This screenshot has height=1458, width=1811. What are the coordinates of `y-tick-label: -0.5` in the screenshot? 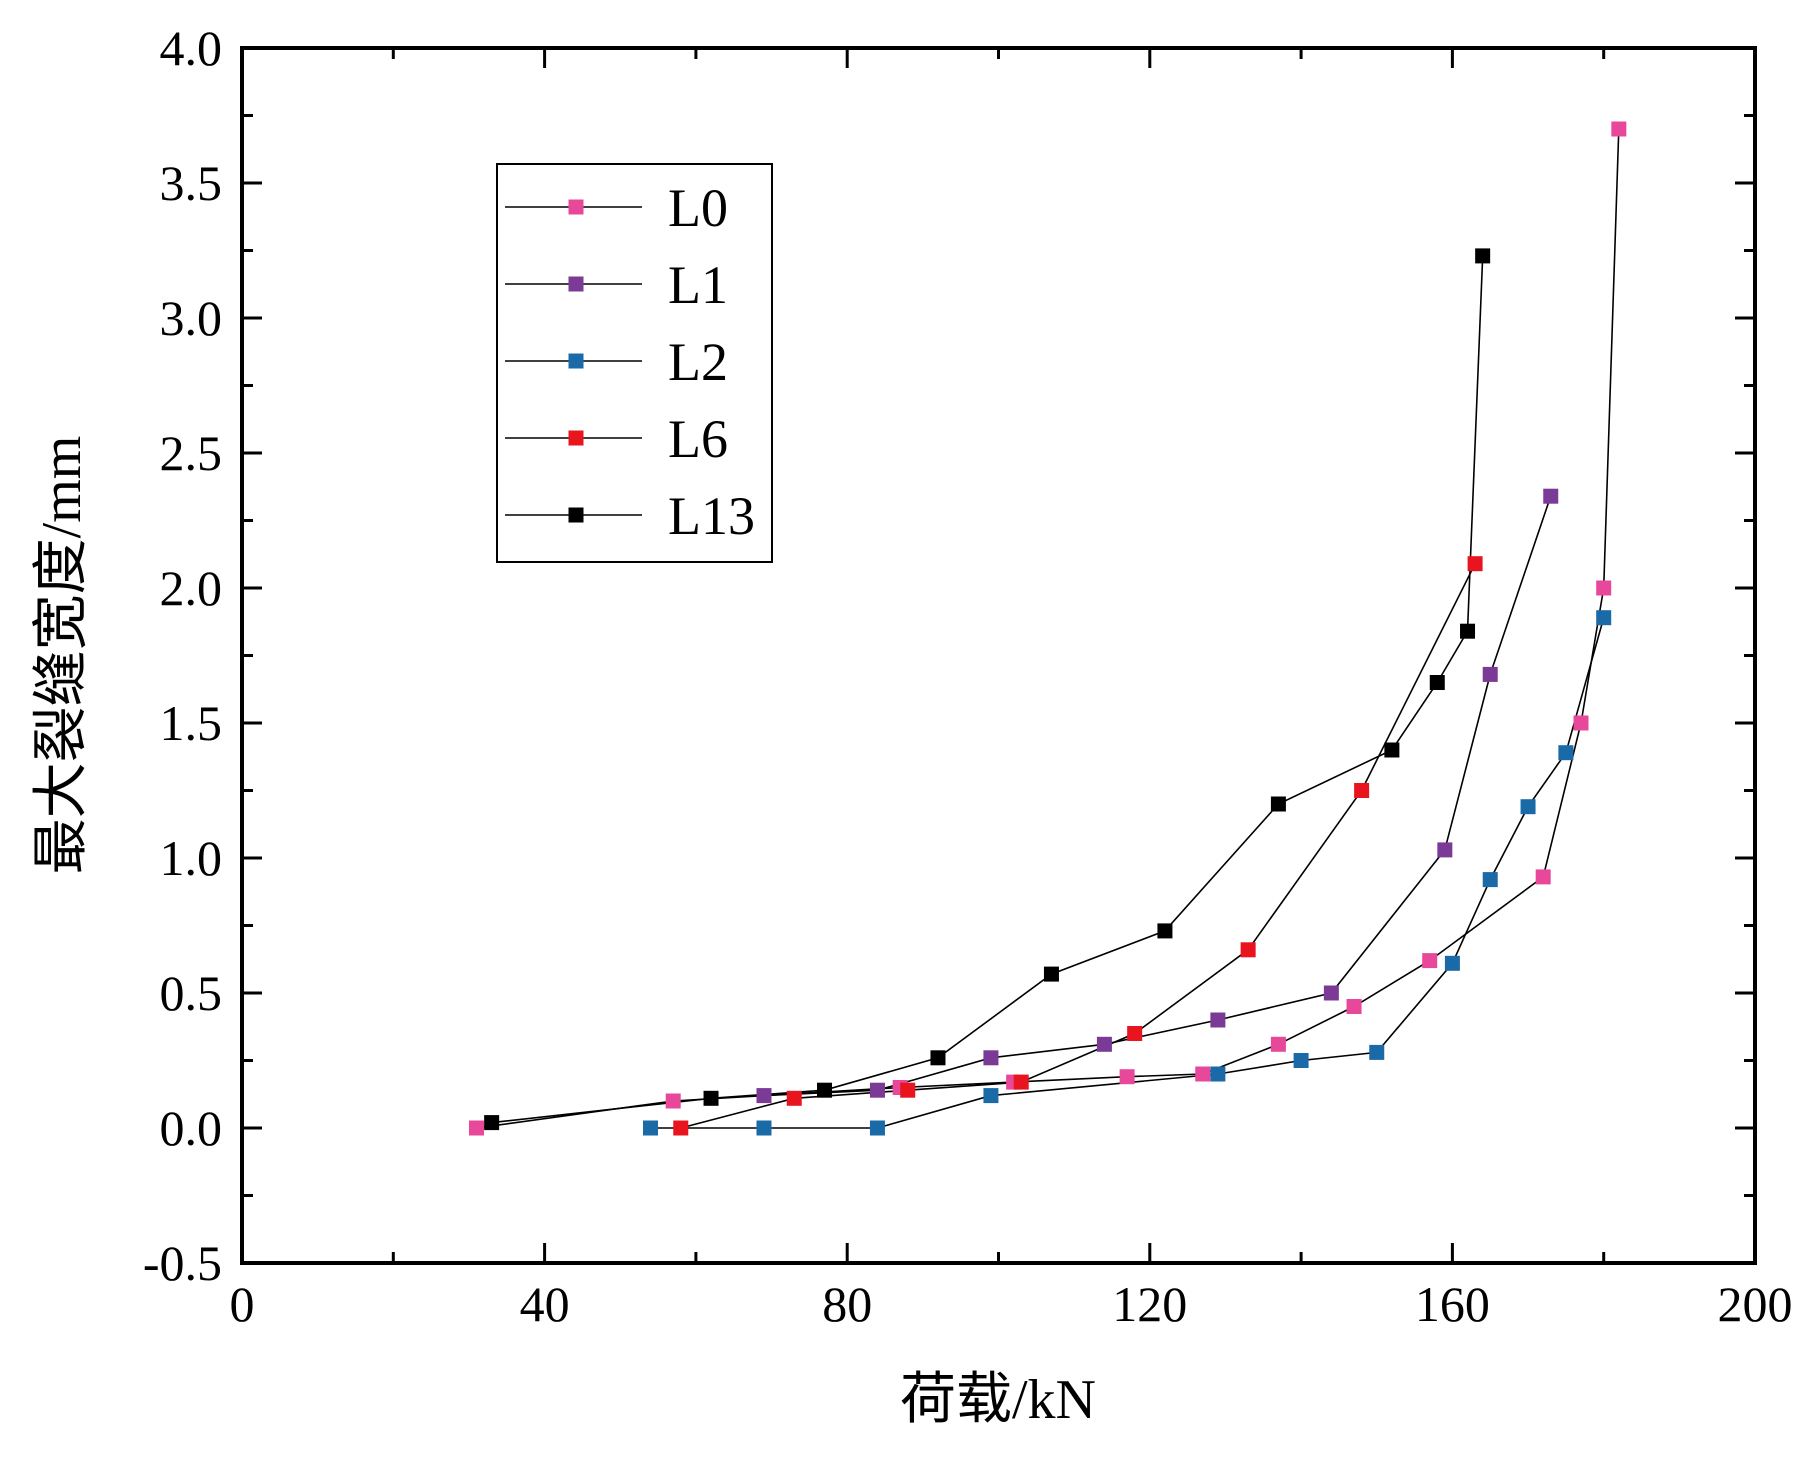 It's located at (182, 1263).